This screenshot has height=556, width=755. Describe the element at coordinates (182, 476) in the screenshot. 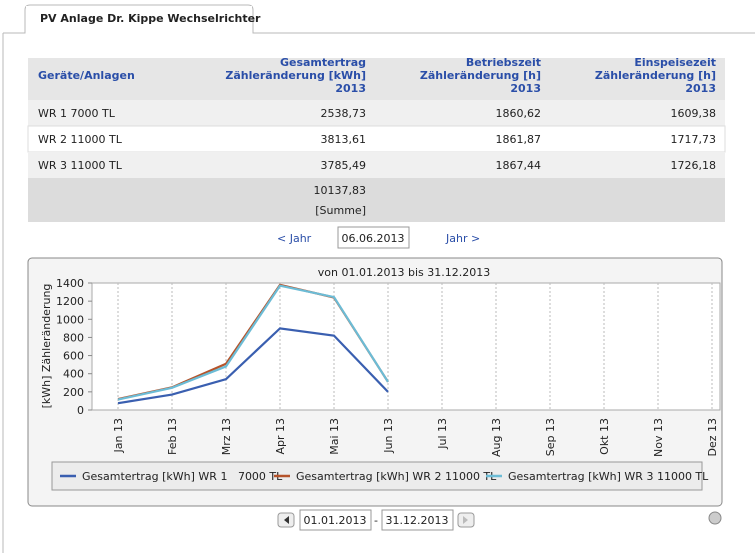

I see `legend-label: Gesamtertrag [kWh] WR 1 7000 TL` at that location.